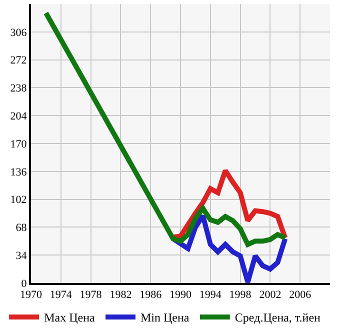 The width and height of the screenshot is (345, 335). Describe the element at coordinates (181, 295) in the screenshot. I see `x-tick-label: 1990` at that location.